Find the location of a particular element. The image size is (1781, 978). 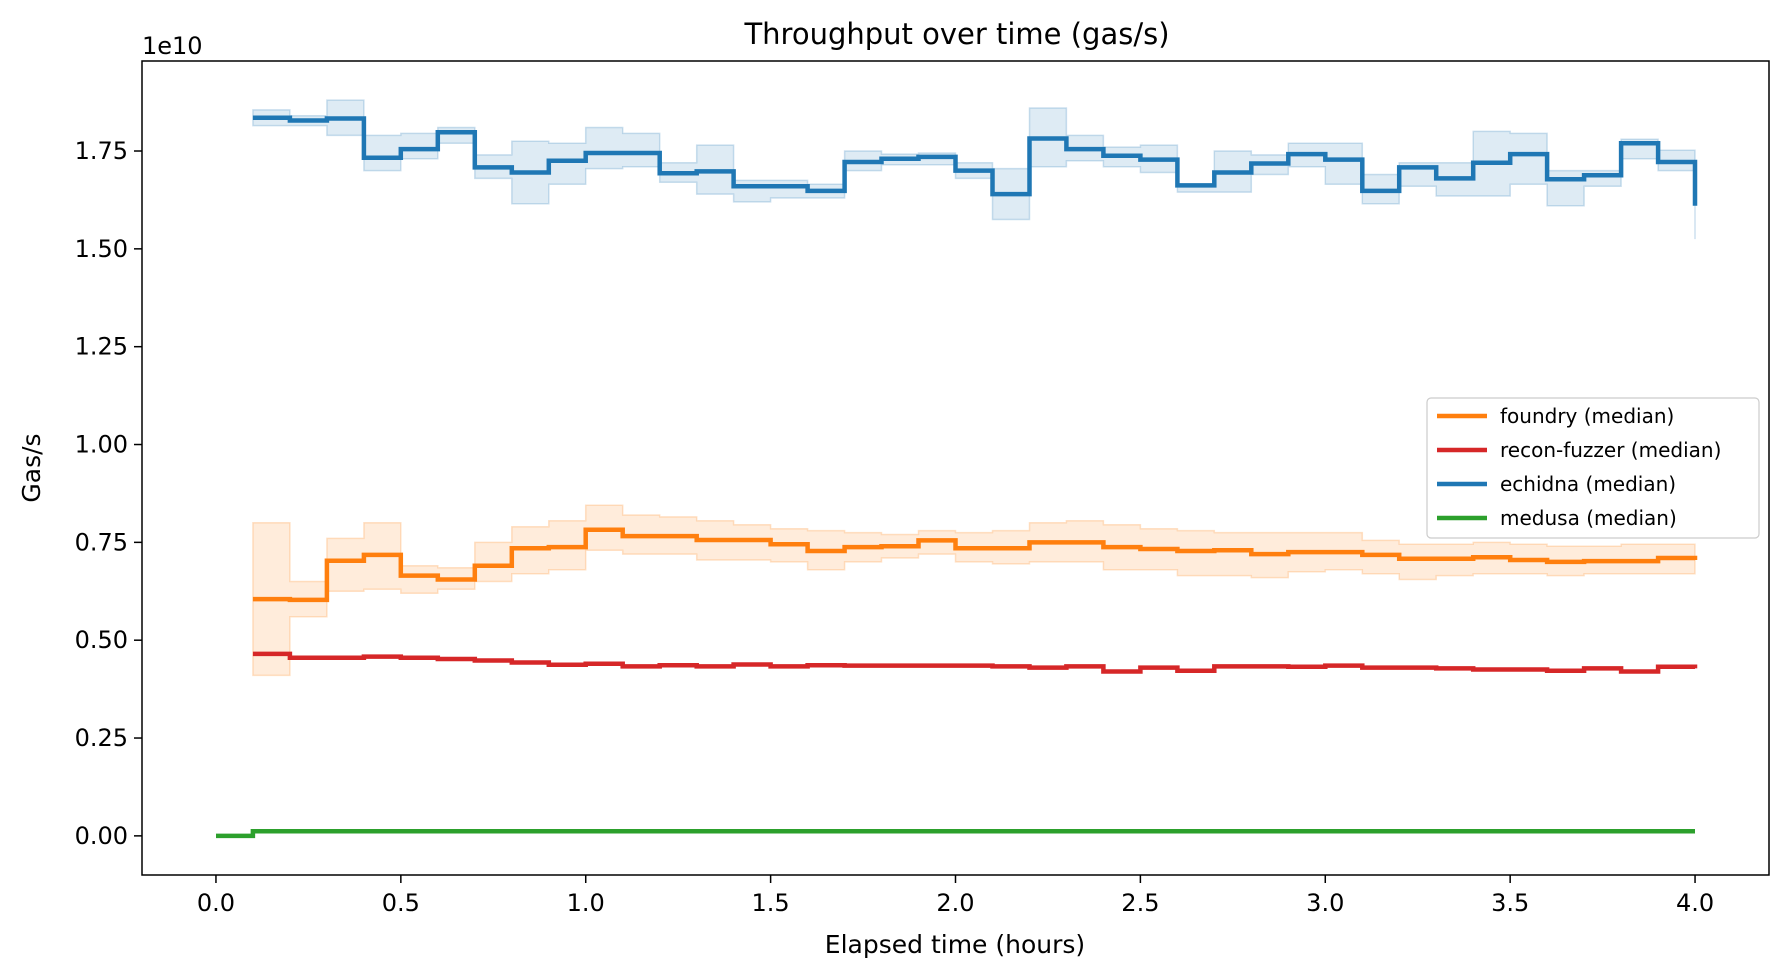

x-tick-label: 1.0 is located at coordinates (586, 903).